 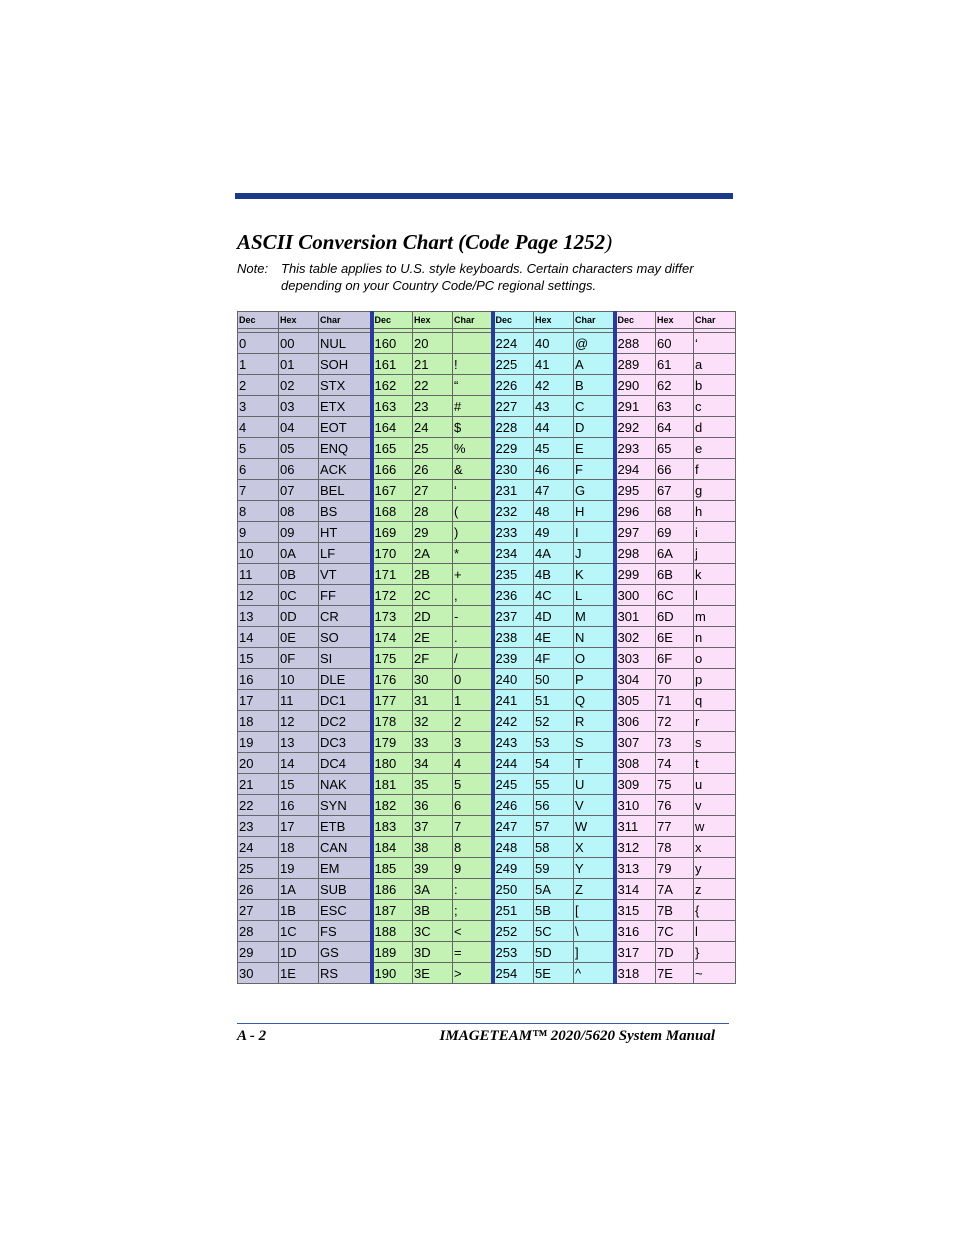 I want to click on table-row: 8 08 BS 168 28(232 48 H 296 68 h, so click(x=486, y=511).